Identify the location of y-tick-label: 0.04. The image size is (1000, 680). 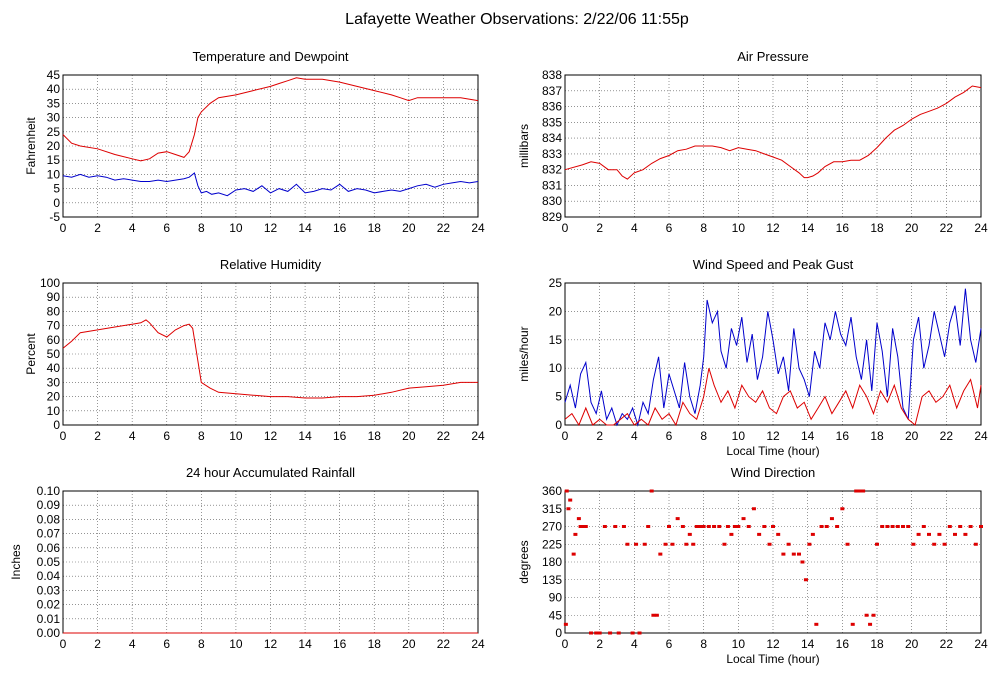
(49, 576).